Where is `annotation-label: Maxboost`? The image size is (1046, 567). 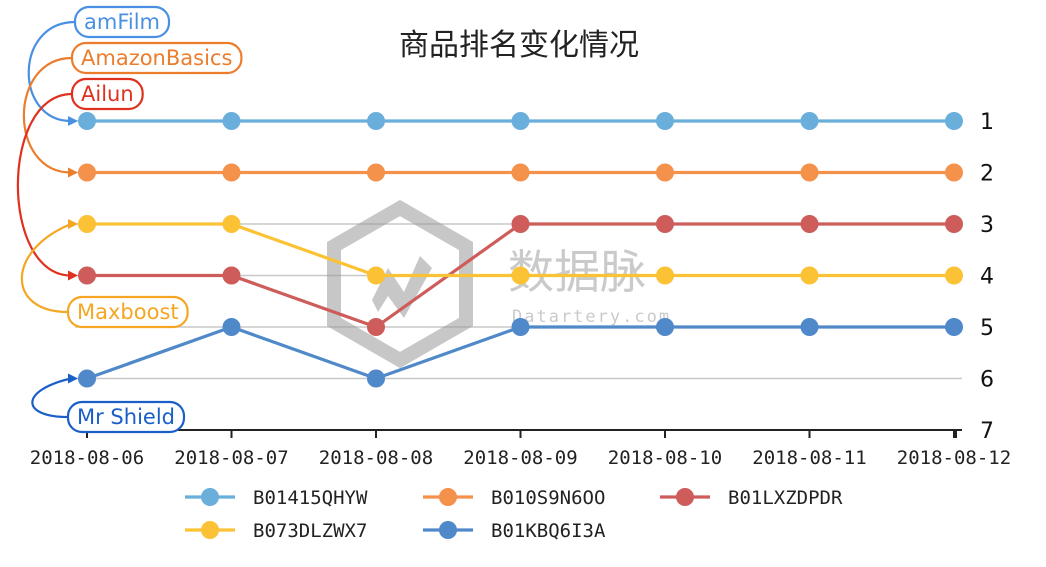
annotation-label: Maxboost is located at coordinates (128, 312).